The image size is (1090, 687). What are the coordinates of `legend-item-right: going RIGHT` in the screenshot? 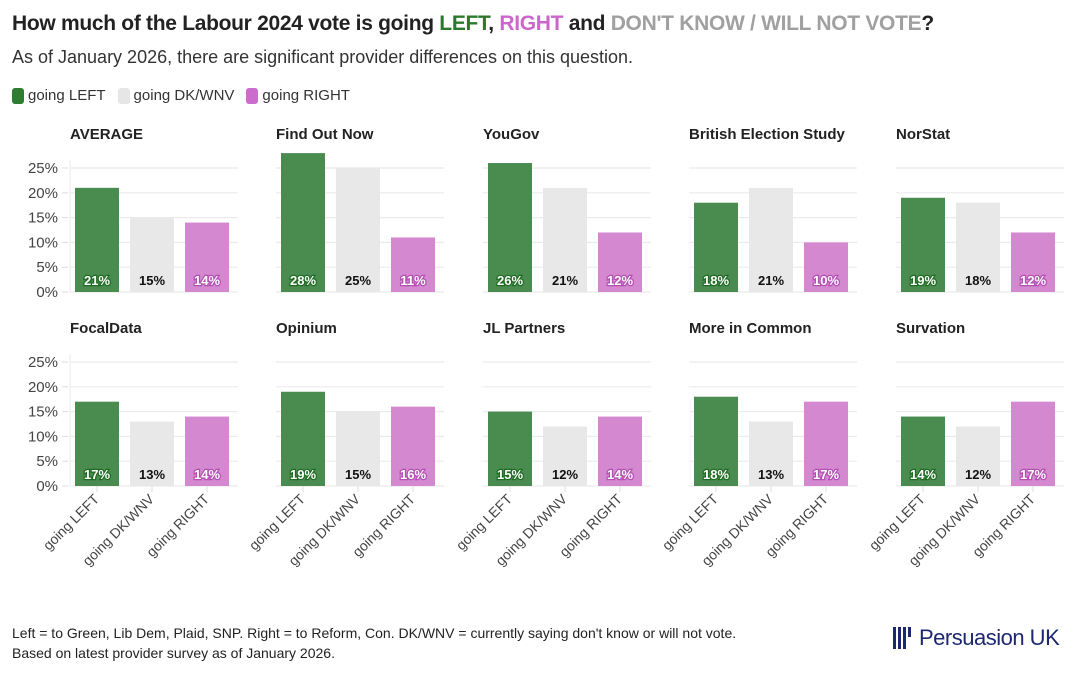 It's located at (298, 95).